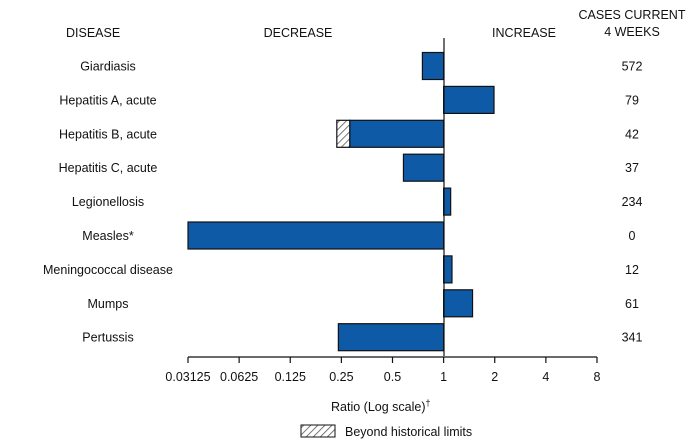  What do you see at coordinates (632, 304) in the screenshot?
I see `cases-value-mumps: 61` at bounding box center [632, 304].